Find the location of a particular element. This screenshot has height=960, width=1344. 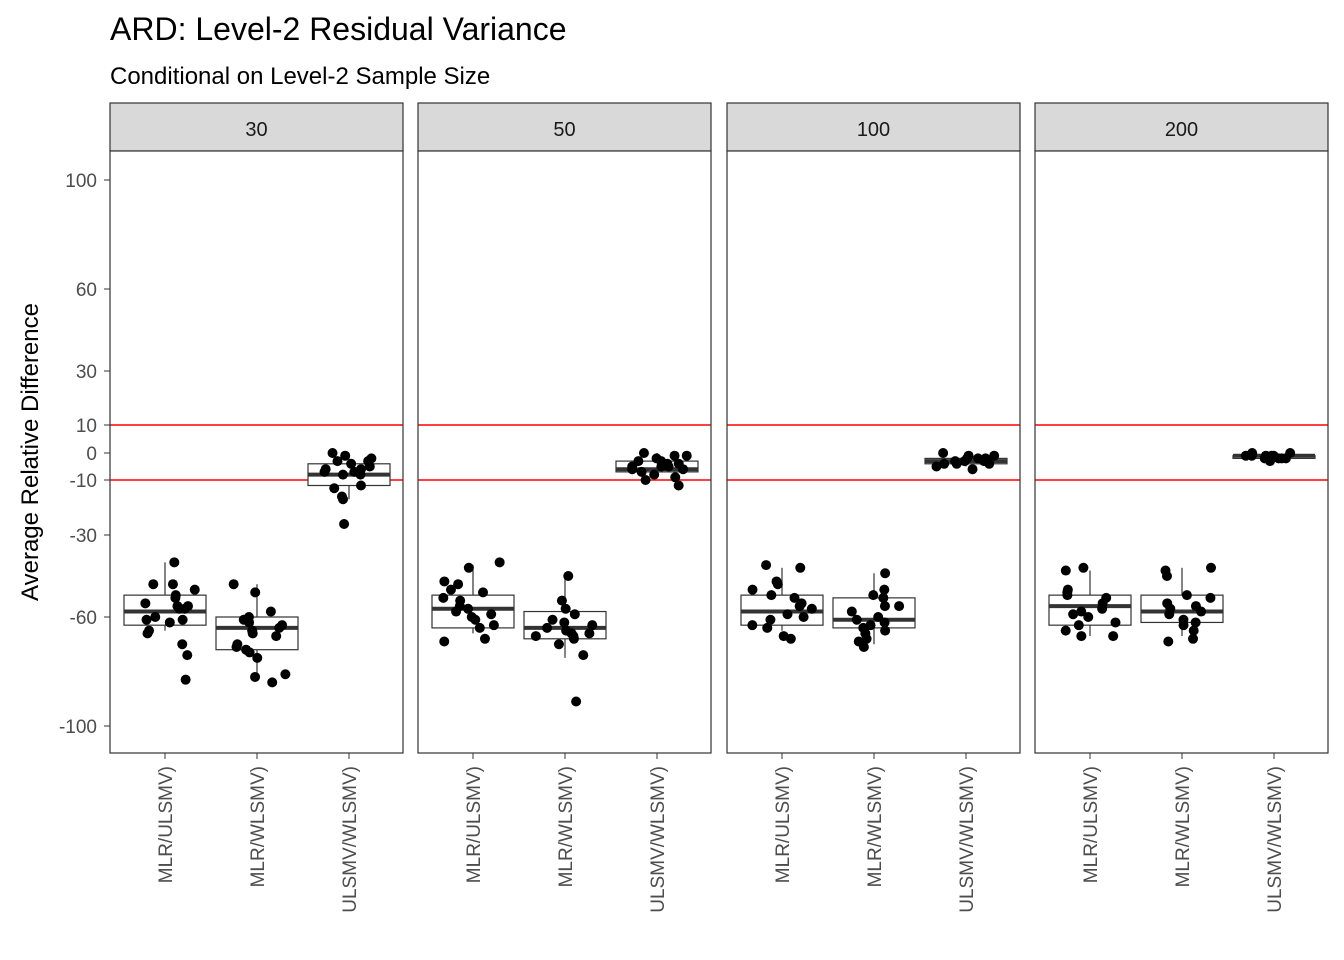

facet-label: 200 is located at coordinates (1181, 130).